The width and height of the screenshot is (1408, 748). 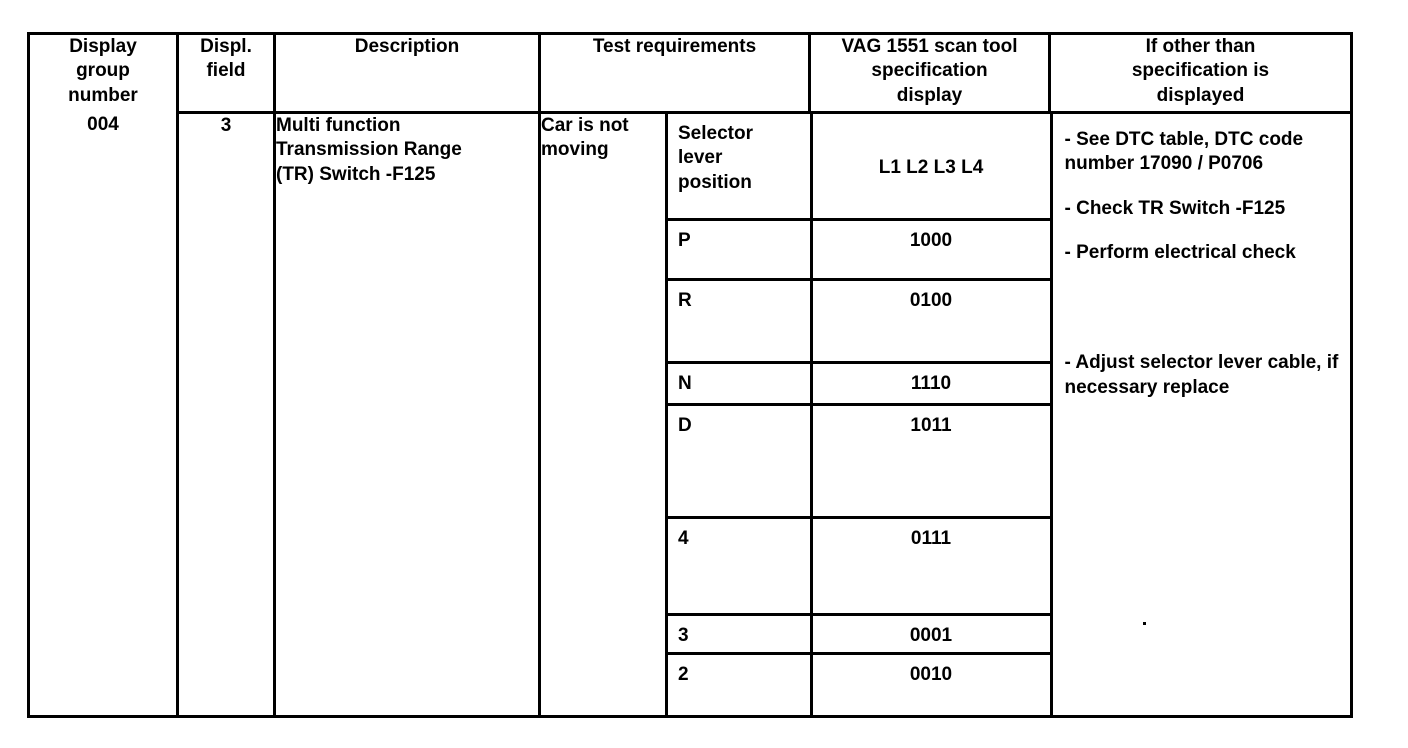 I want to click on header-line: If other than, so click(x=1200, y=46).